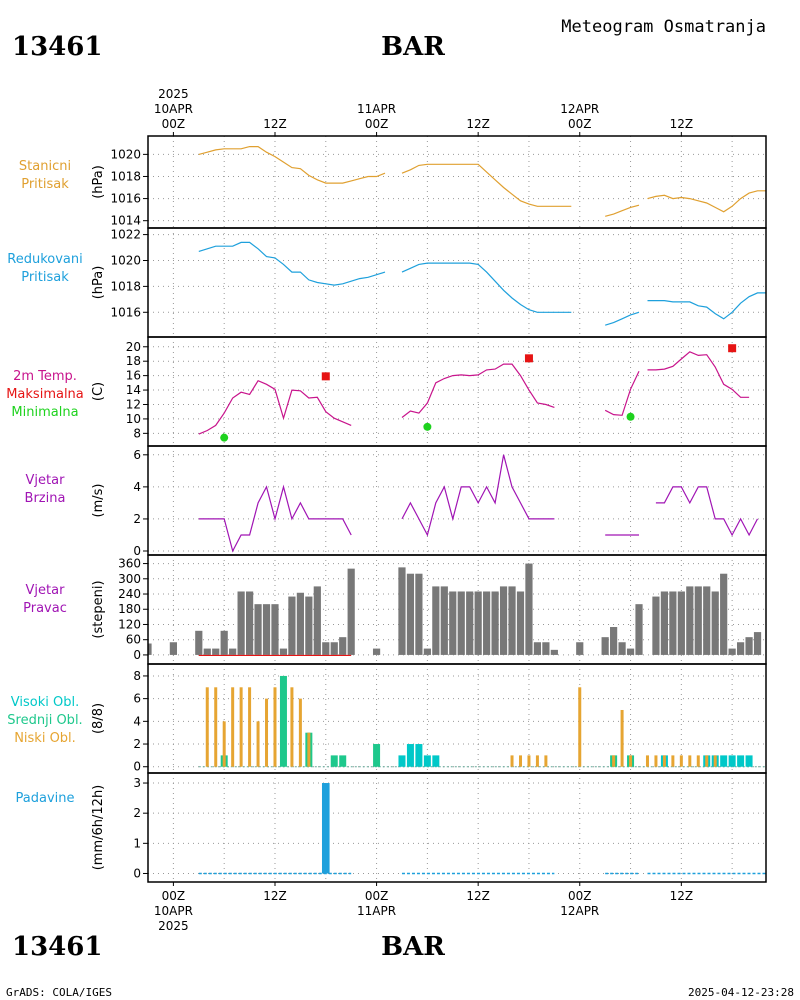  Describe the element at coordinates (98, 283) in the screenshot. I see `y-axis-label: (hPa)` at that location.